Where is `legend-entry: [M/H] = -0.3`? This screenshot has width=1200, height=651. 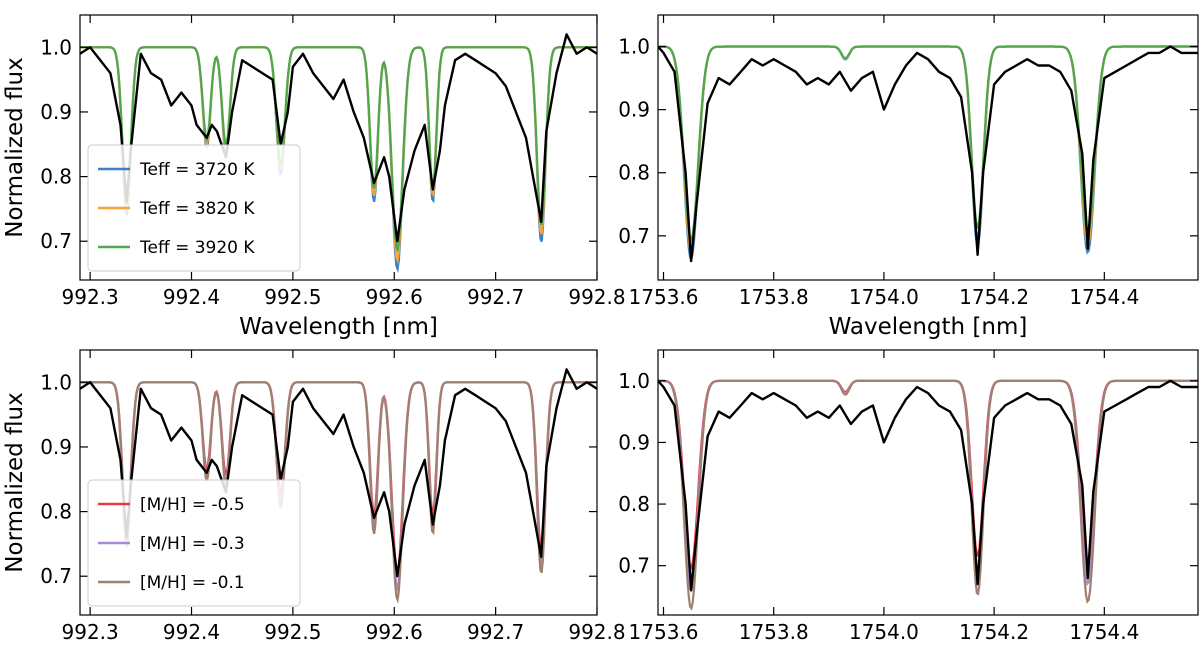
legend-entry: [M/H] = -0.3 is located at coordinates (192, 544).